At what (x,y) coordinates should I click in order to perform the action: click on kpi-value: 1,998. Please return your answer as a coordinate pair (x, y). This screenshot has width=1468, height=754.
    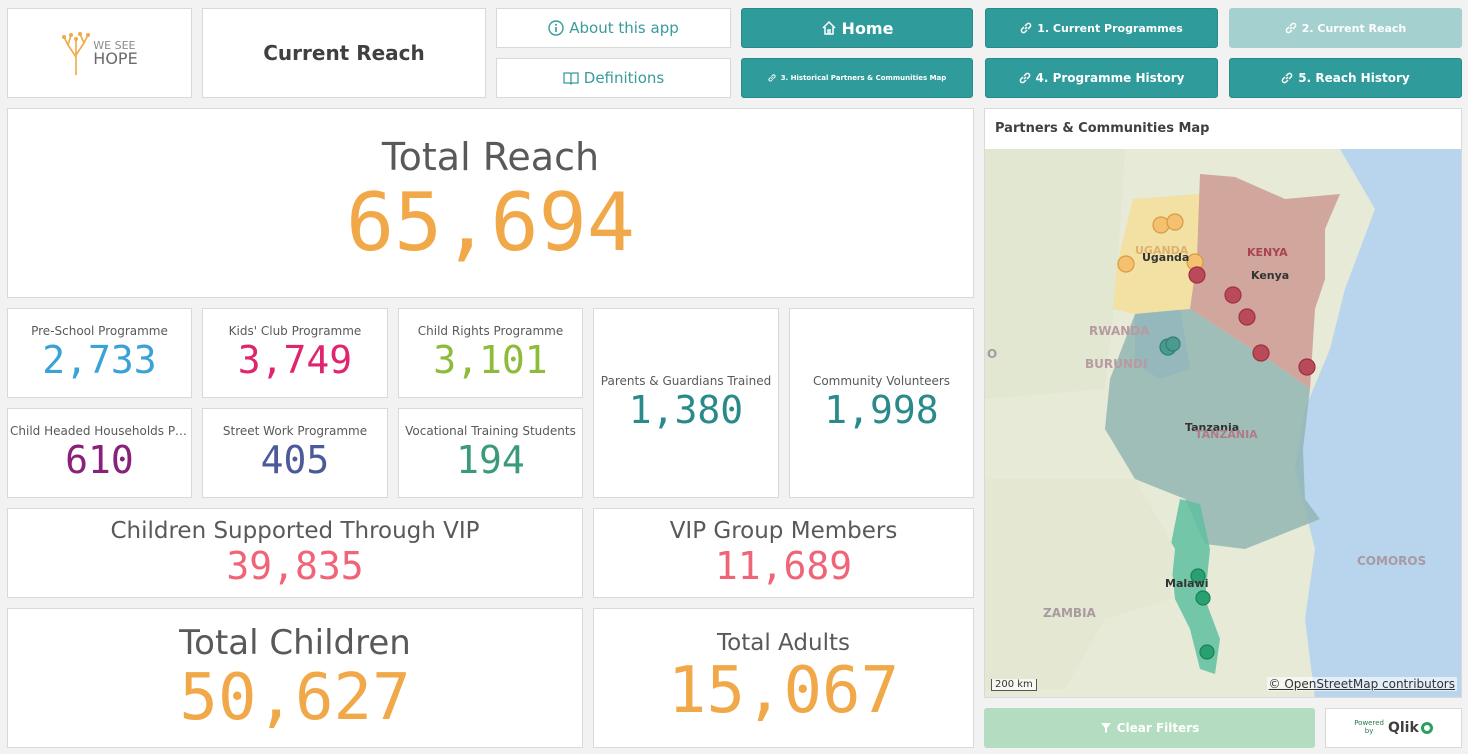
    Looking at the image, I should click on (881, 410).